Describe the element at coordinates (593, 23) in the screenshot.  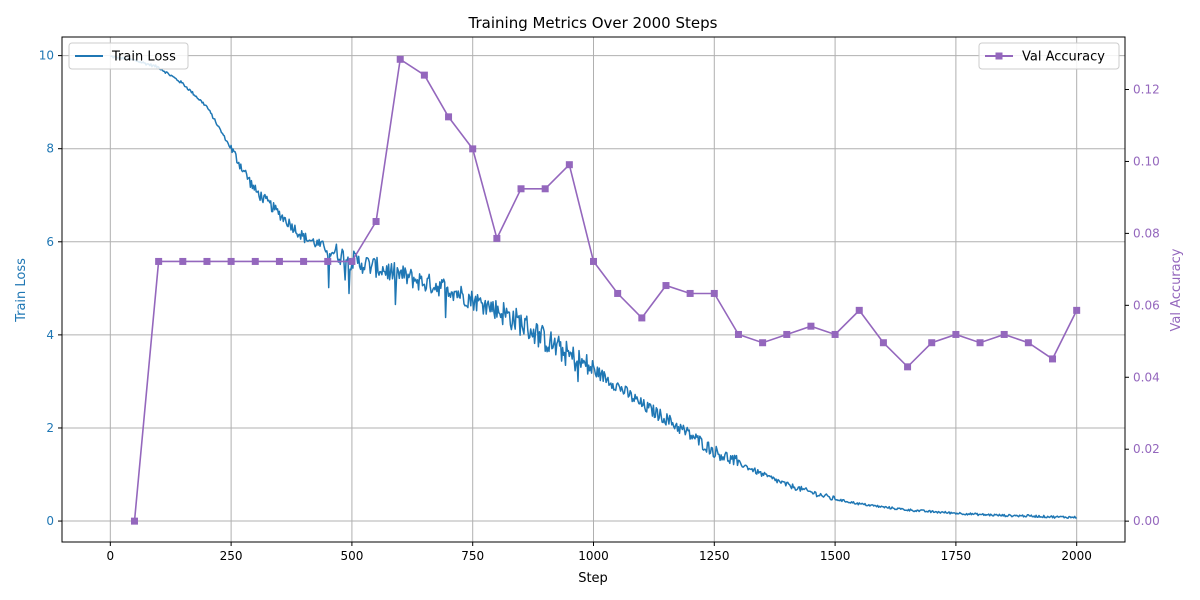
I see `chart-title: Training Metrics Over 2000 Steps` at that location.